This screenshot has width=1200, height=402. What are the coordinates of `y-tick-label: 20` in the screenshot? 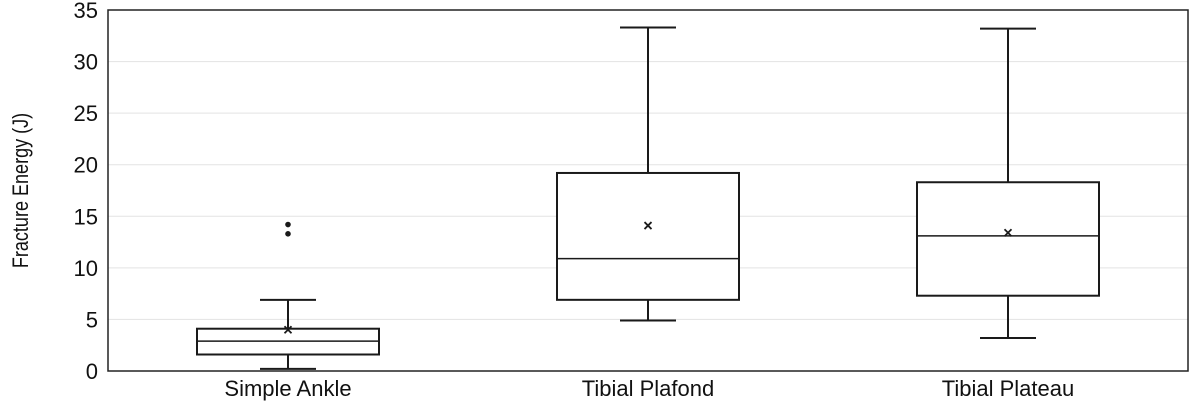 It's located at (86, 165).